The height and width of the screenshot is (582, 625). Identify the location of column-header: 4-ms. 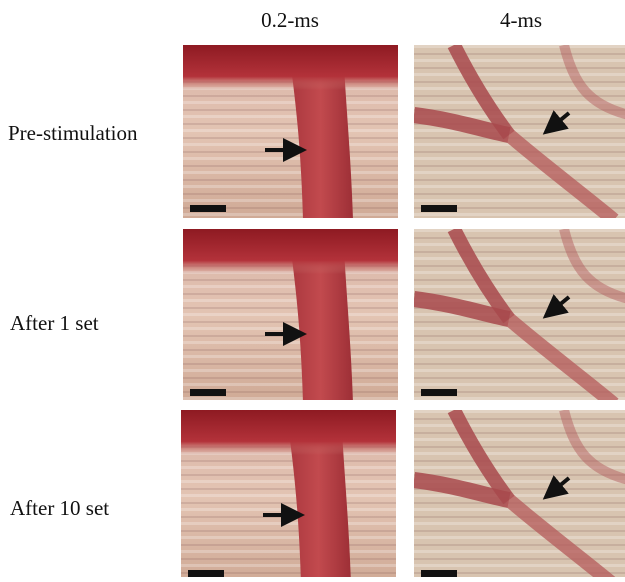
(521, 20).